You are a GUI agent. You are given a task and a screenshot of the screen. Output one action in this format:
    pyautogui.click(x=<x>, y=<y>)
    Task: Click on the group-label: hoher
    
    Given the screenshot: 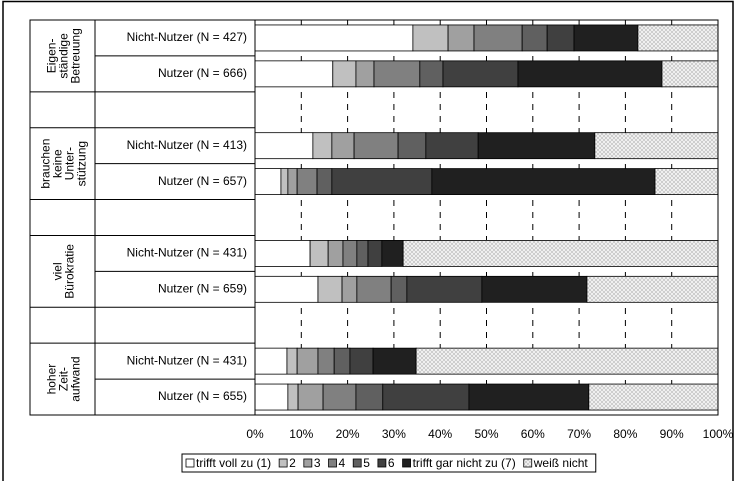 What is the action you would take?
    pyautogui.click(x=52, y=379)
    